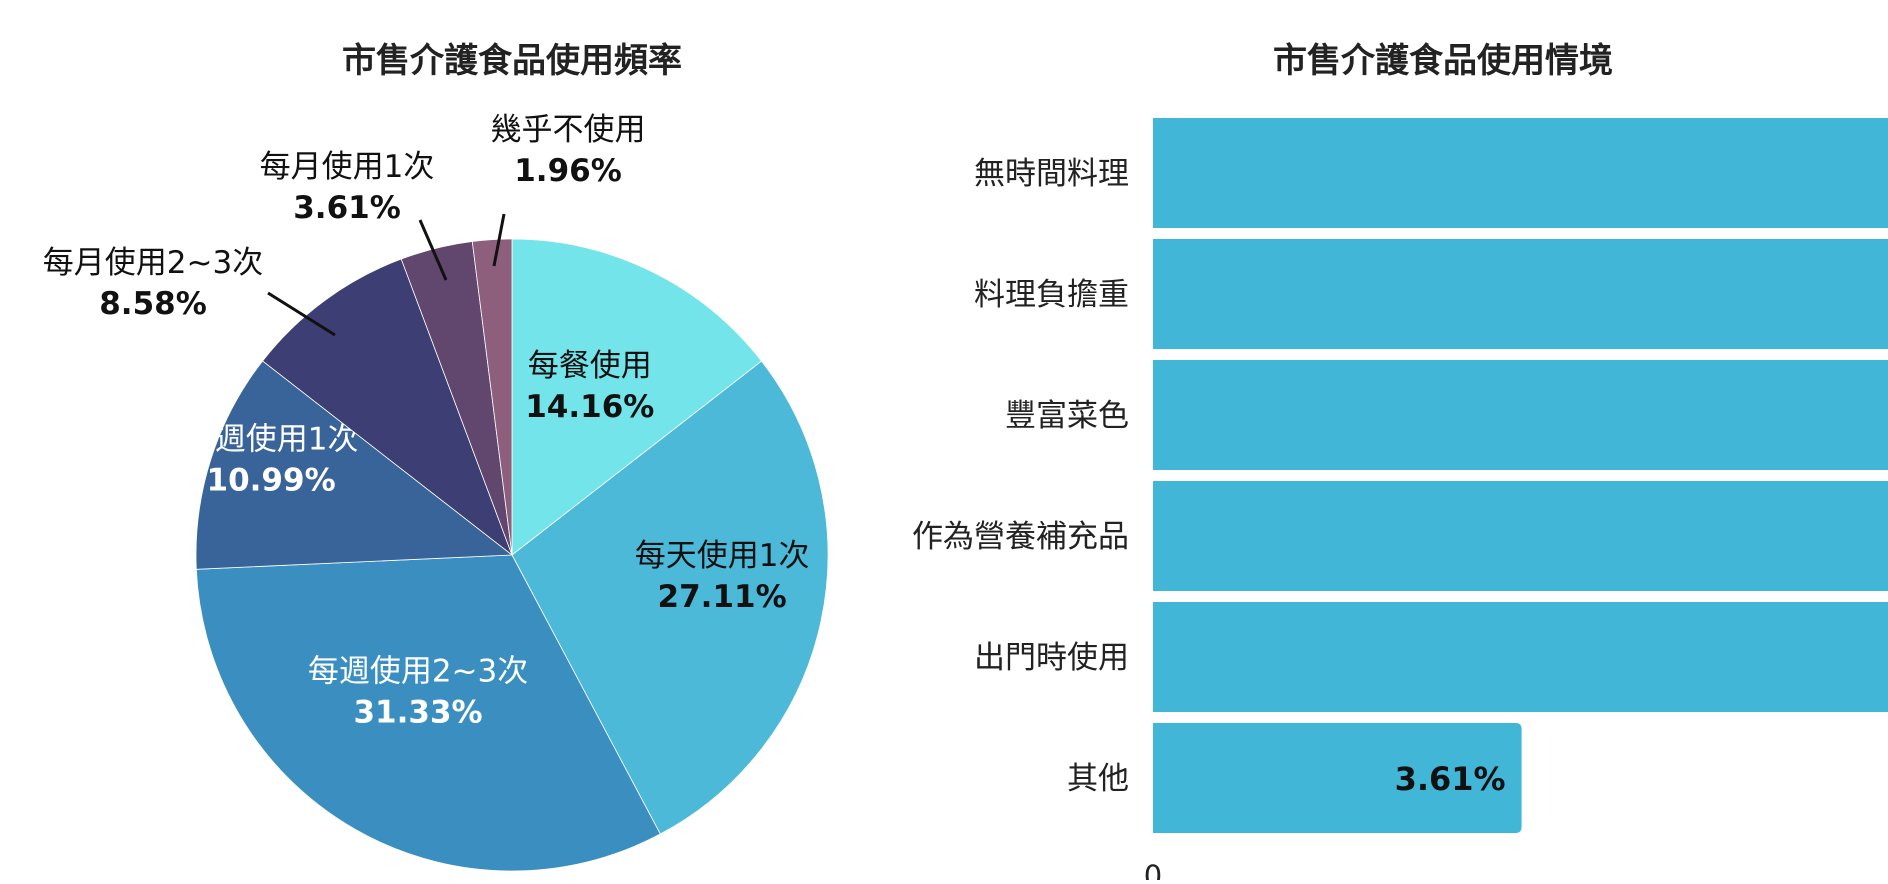 The width and height of the screenshot is (1888, 884). What do you see at coordinates (418, 672) in the screenshot?
I see `pie-slice-label-3: 每週使用2~3次` at bounding box center [418, 672].